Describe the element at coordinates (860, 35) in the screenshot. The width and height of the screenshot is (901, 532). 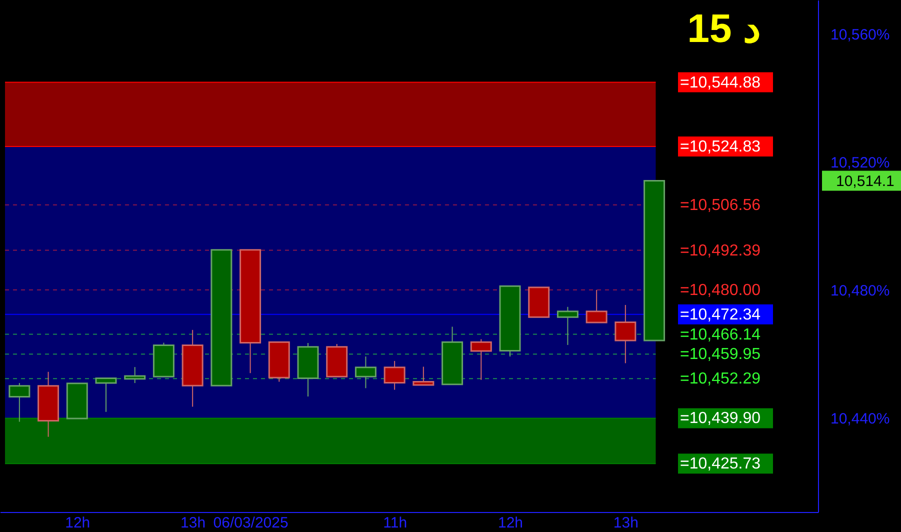
I see `y-tick-label: 10,560%` at that location.